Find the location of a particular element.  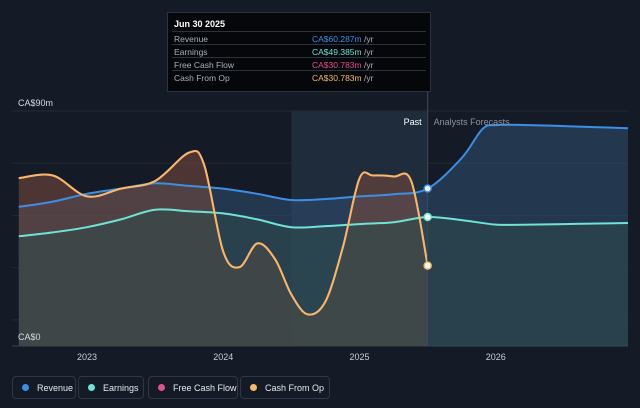

tooltip-value-text: CA$49.385m is located at coordinates (337, 52).